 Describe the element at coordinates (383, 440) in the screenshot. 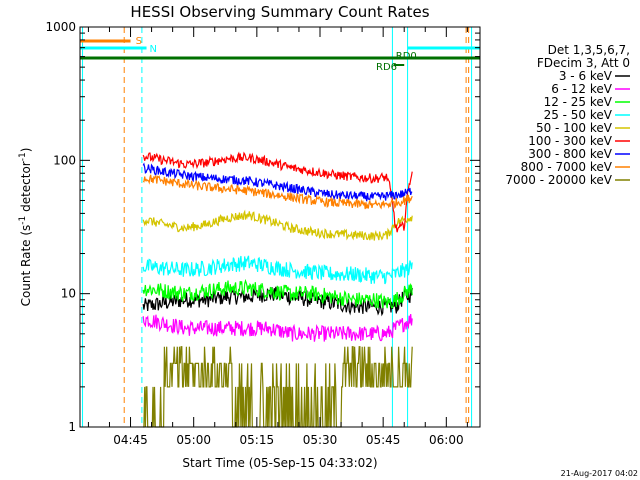

I see `x-tick-label: 05:45` at that location.